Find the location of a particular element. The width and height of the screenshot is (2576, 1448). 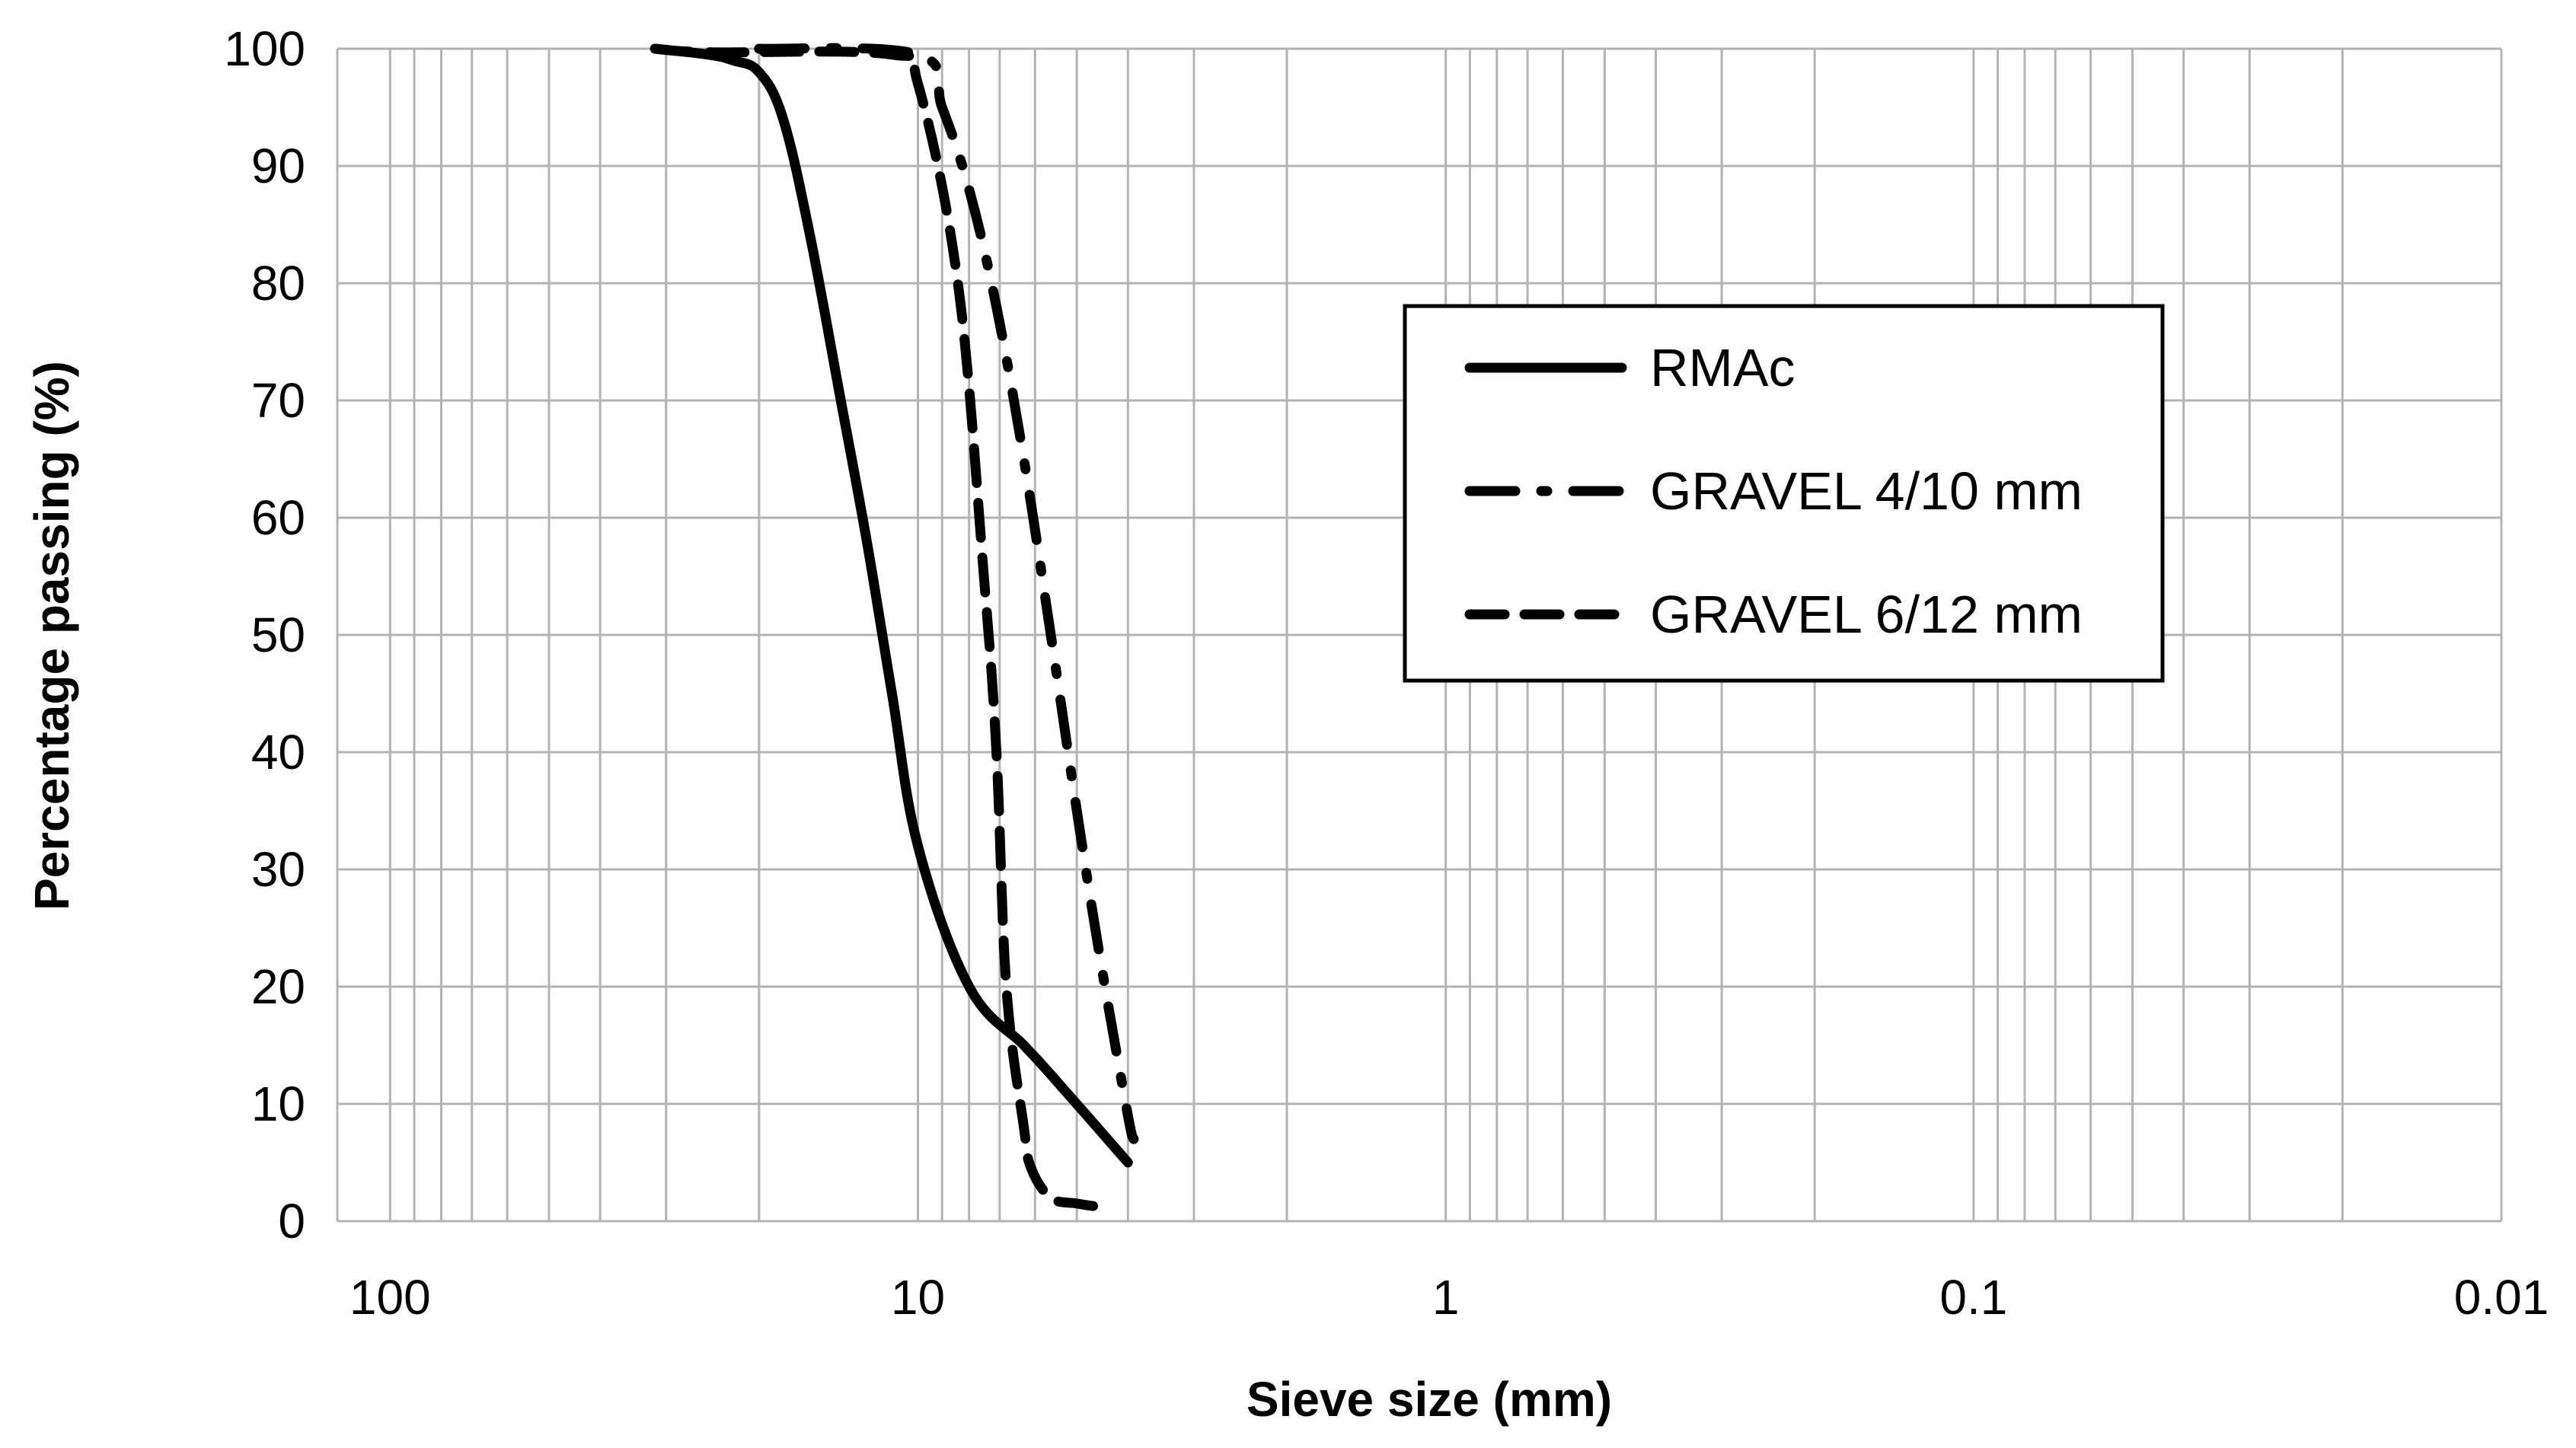

y-axis-ticks: 0 10 20 30 40 50 60 70 80 90 100 is located at coordinates (264, 635).